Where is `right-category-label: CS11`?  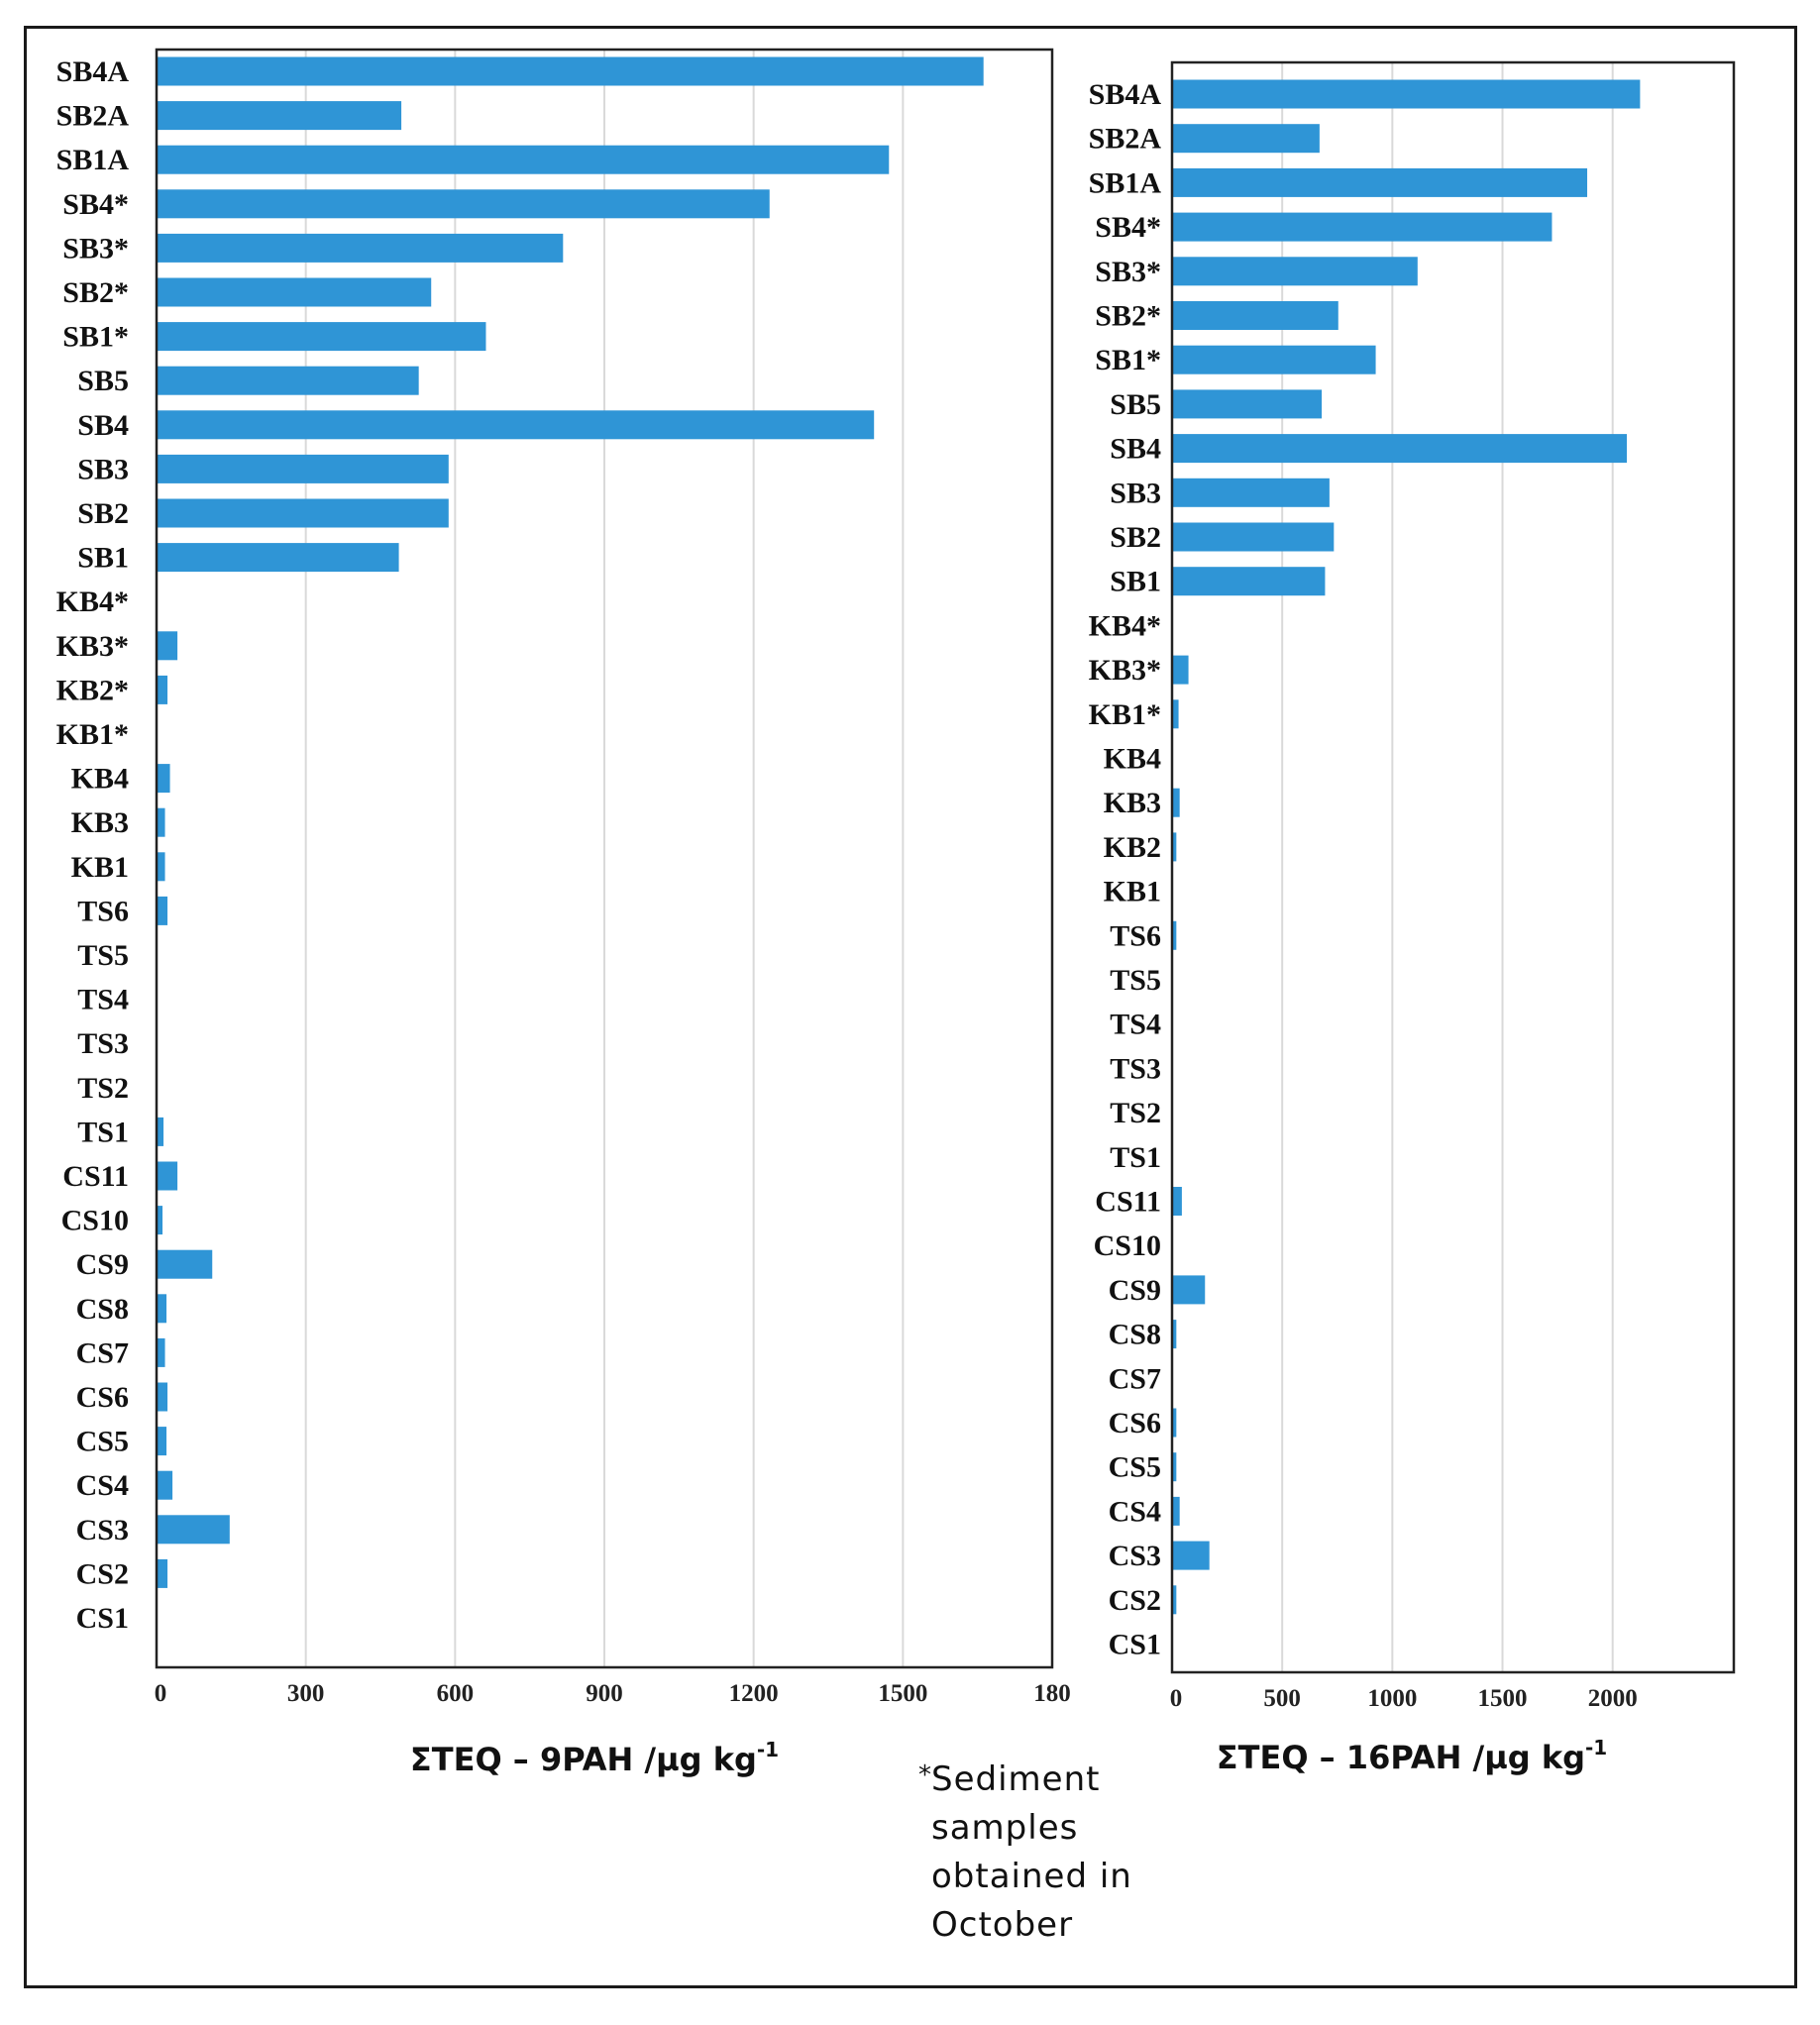
right-category-label: CS11 is located at coordinates (1128, 1202).